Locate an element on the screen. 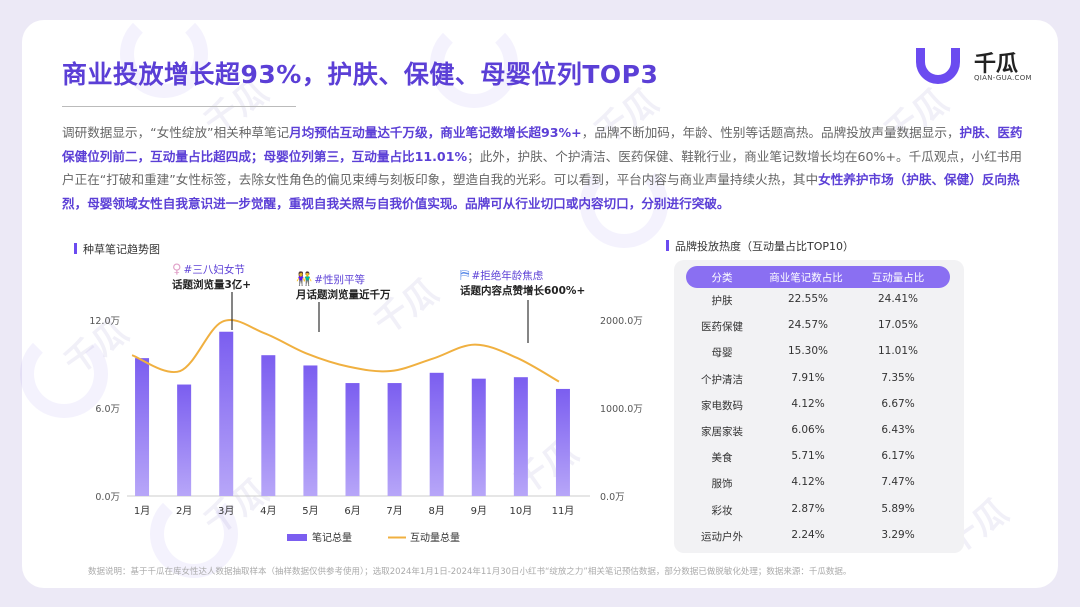 The width and height of the screenshot is (1080, 607). female-symbol-icon: ♀ is located at coordinates (177, 269).